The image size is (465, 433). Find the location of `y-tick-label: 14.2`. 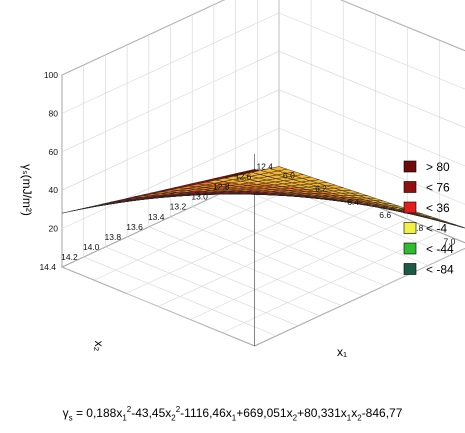

y-tick-label: 14.2 is located at coordinates (69, 257).